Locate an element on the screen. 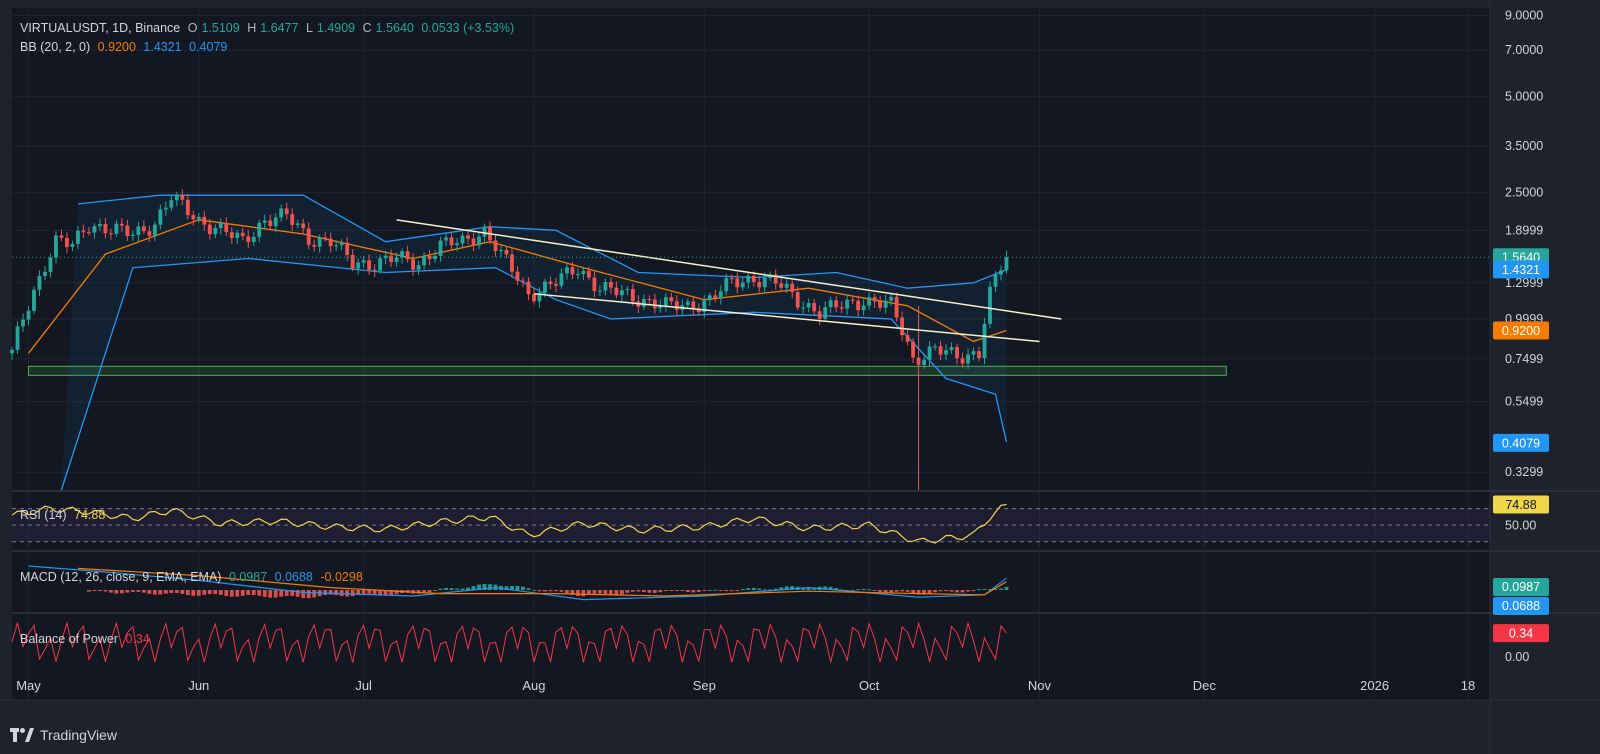  rsi-value-badge is located at coordinates (1521, 504).